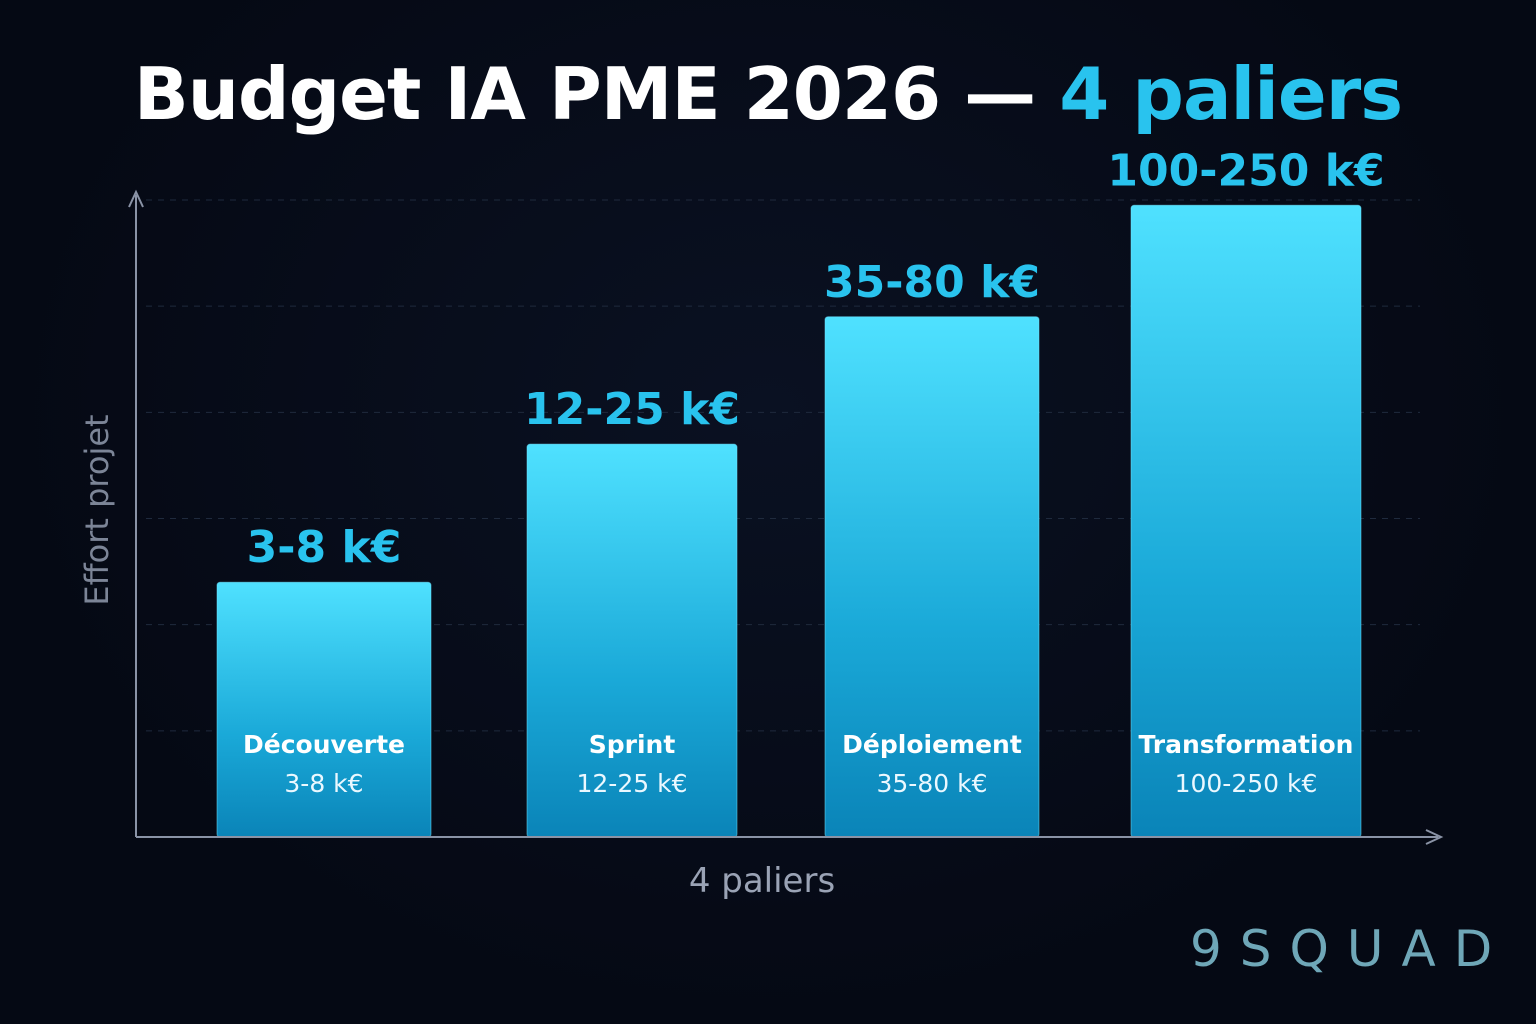 This screenshot has height=1024, width=1536. What do you see at coordinates (1245, 170) in the screenshot?
I see `bar-value-label: 100-250 k€` at bounding box center [1245, 170].